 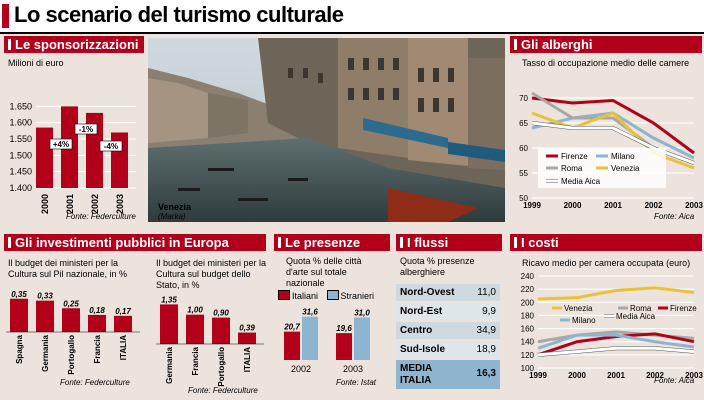 I want to click on costi-source: Fonte: Aica, so click(x=674, y=380).